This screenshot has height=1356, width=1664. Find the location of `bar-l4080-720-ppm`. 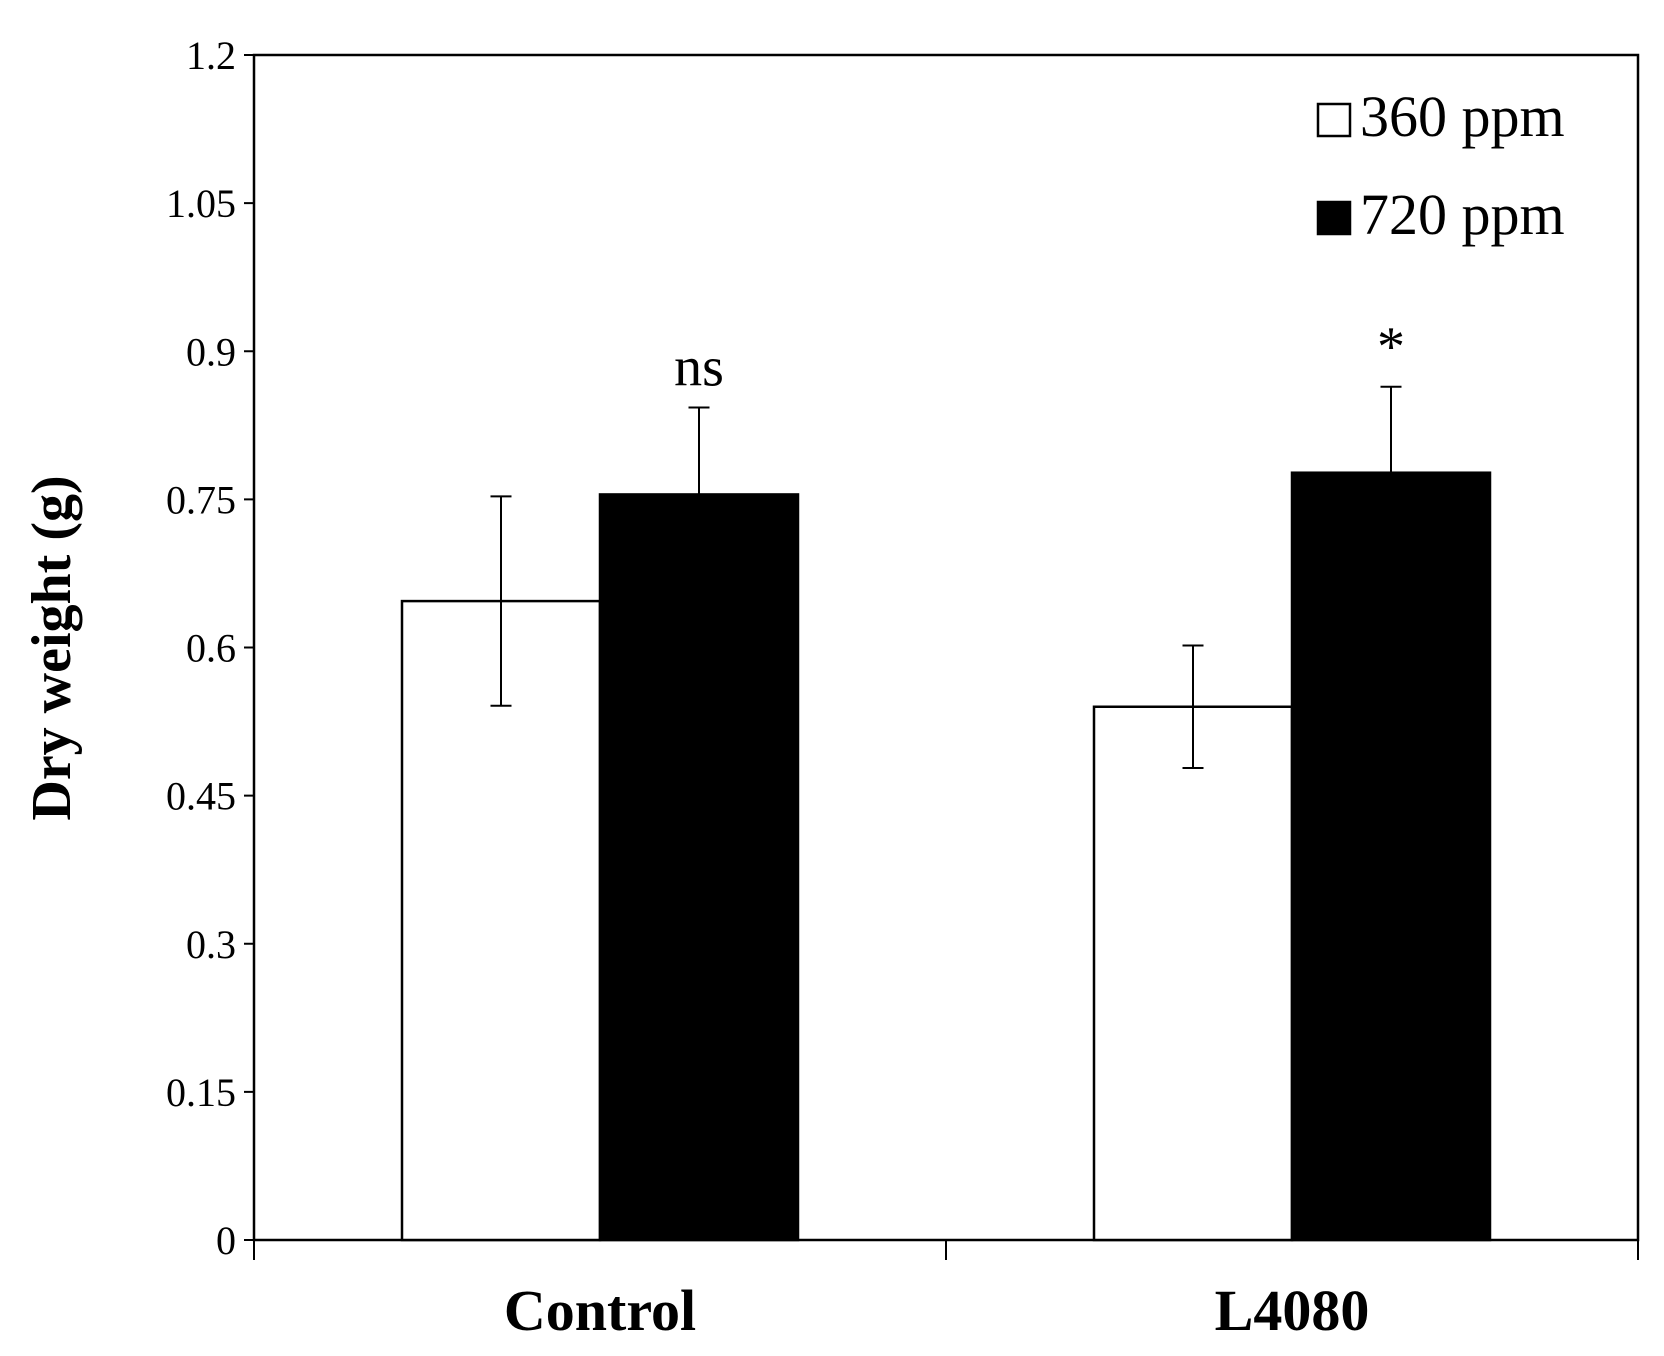

bar-l4080-720-ppm is located at coordinates (1391, 856).